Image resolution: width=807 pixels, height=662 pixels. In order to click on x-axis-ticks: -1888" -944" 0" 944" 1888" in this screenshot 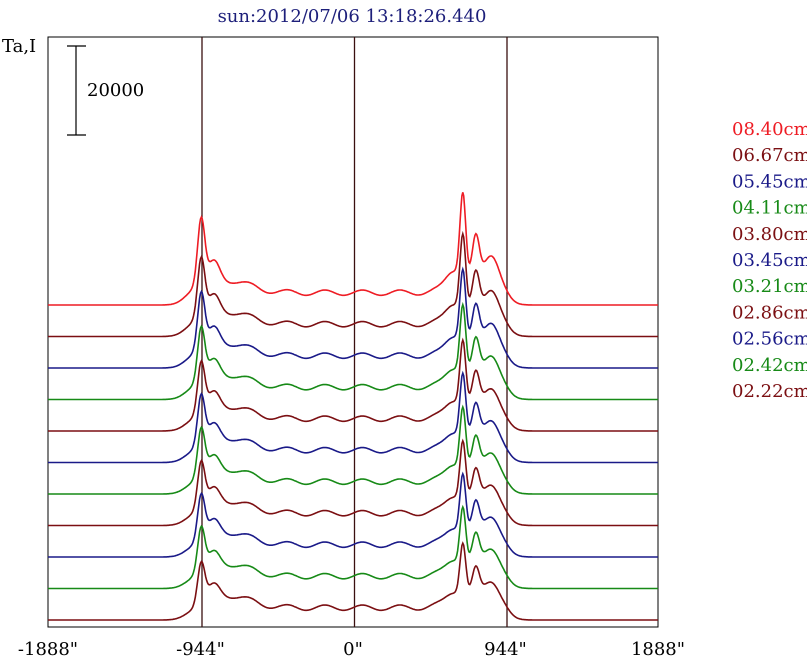, I will do `click(351, 649)`.